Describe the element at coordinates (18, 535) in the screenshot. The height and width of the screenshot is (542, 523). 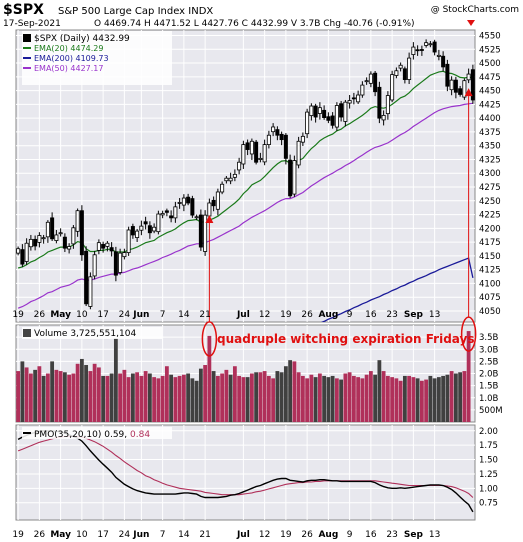
I see `x-tick-label-bottom: 19` at that location.